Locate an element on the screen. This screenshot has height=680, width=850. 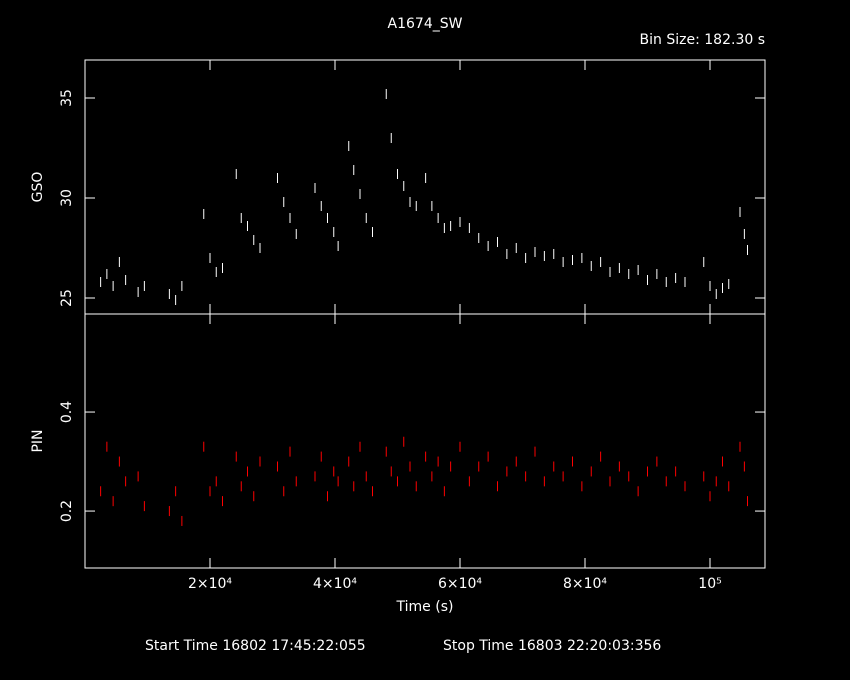
start-time: Start Time 16802 17:45:22:055 is located at coordinates (255, 646).